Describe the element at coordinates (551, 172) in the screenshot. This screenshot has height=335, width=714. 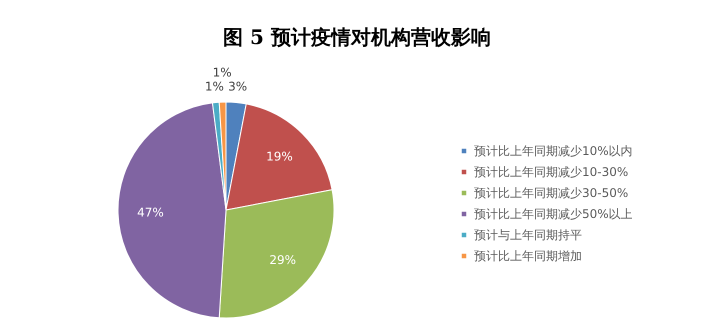
I see `legend-label: 预计比上年同期减少10-30%` at that location.